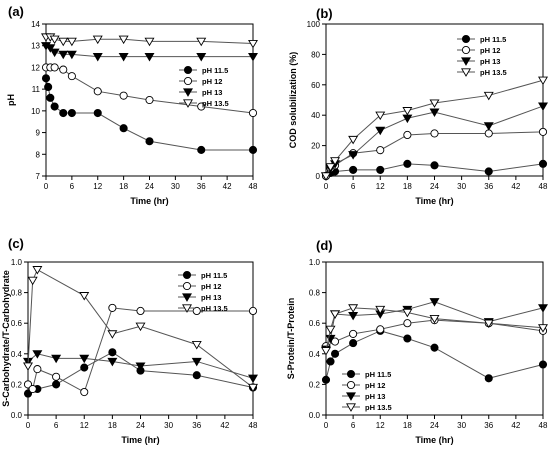 The image size is (550, 452). What do you see at coordinates (38, 154) in the screenshot?
I see `y-tick-label: 8` at bounding box center [38, 154].